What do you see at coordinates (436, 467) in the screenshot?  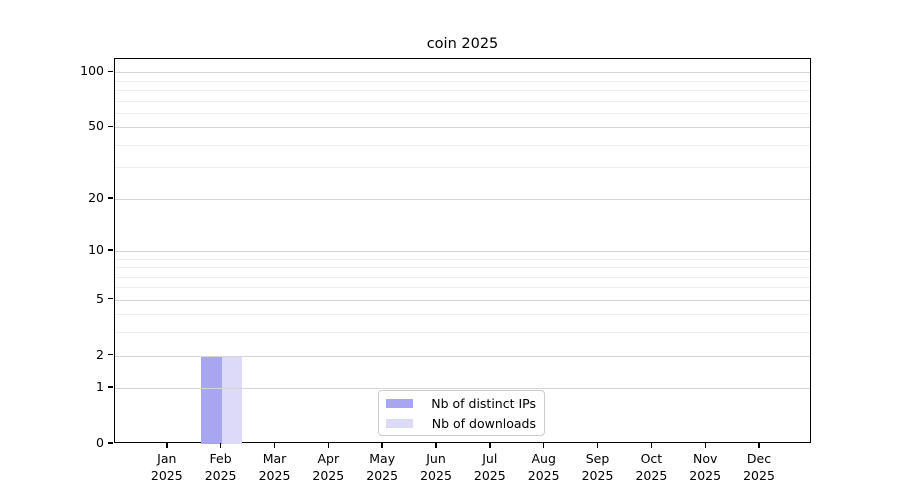 I see `x-tick-label: Jun 2025` at bounding box center [436, 467].